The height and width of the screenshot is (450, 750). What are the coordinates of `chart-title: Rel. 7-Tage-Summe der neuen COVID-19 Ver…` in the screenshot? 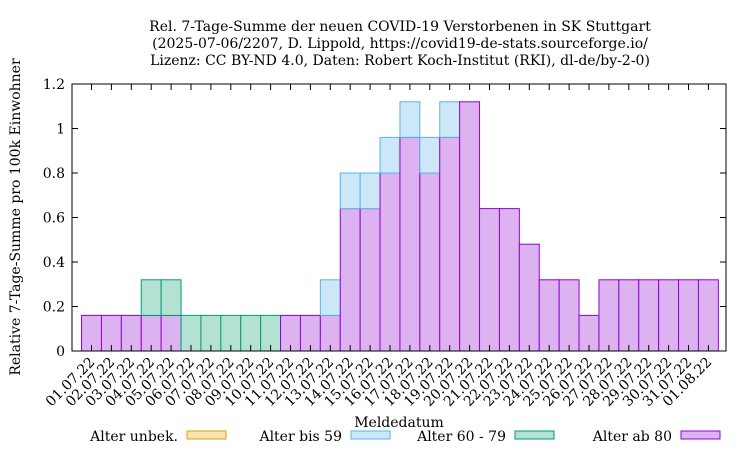 It's located at (400, 44).